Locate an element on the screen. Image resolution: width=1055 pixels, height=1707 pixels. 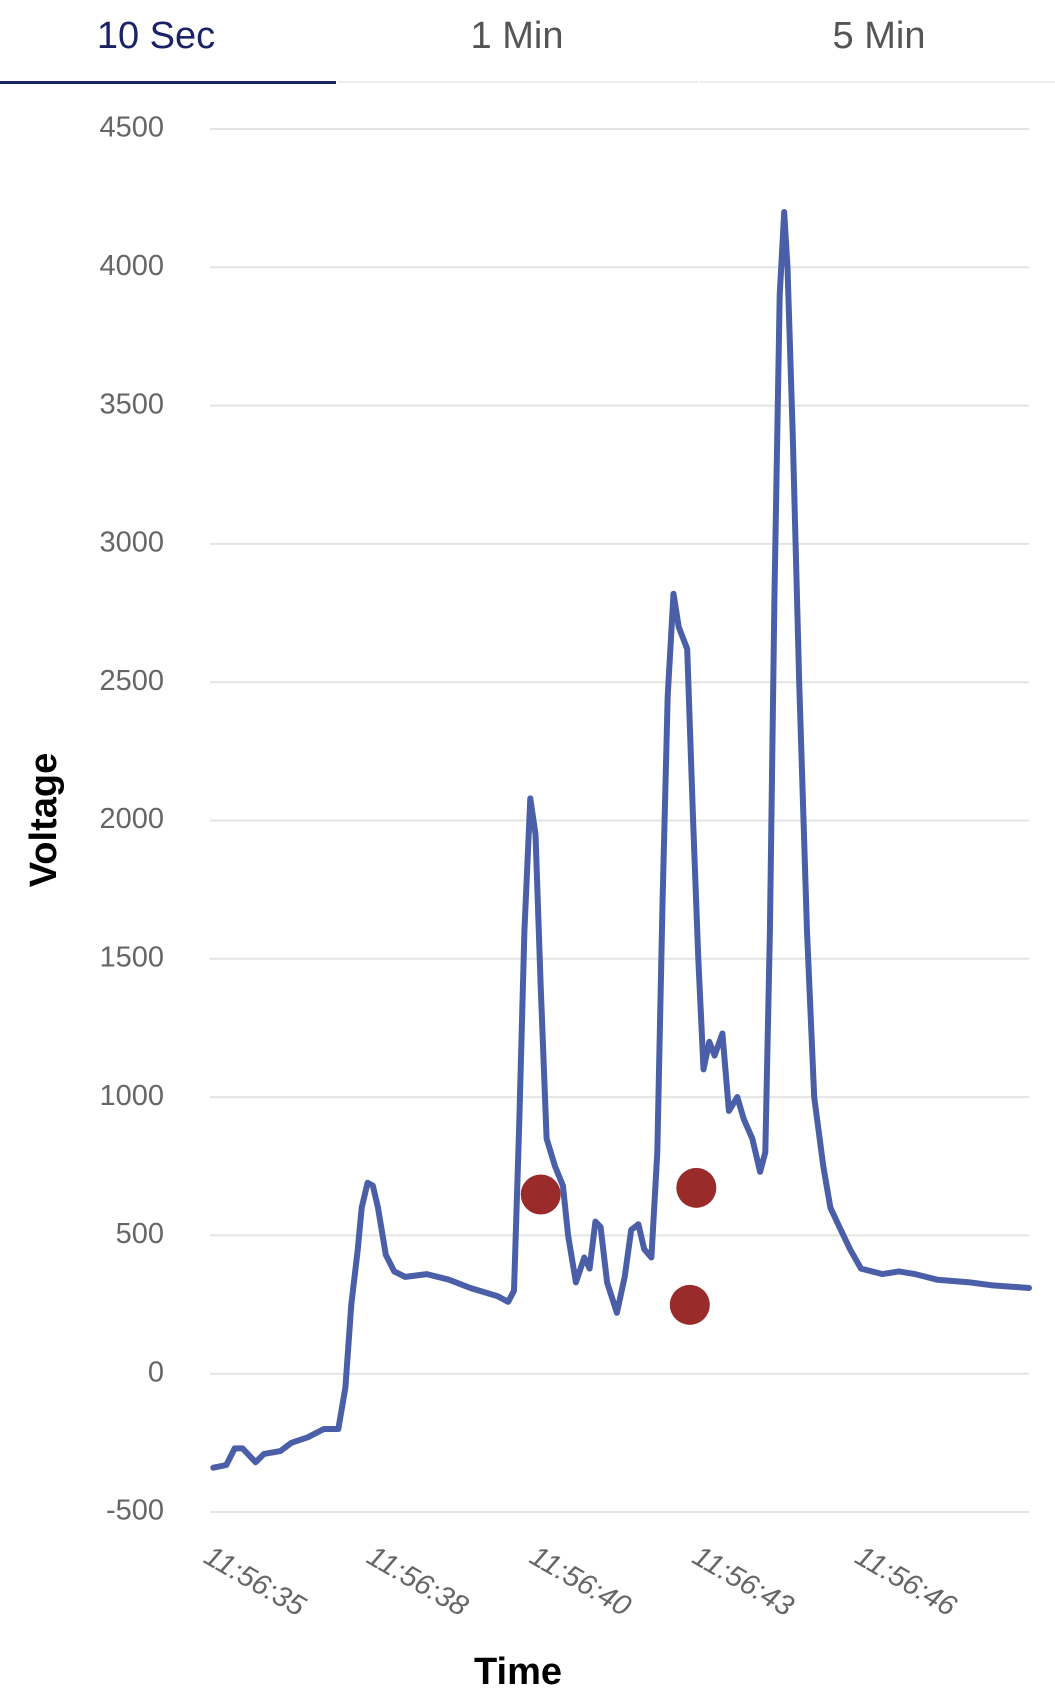
tab: 10 Sec is located at coordinates (156, 36).